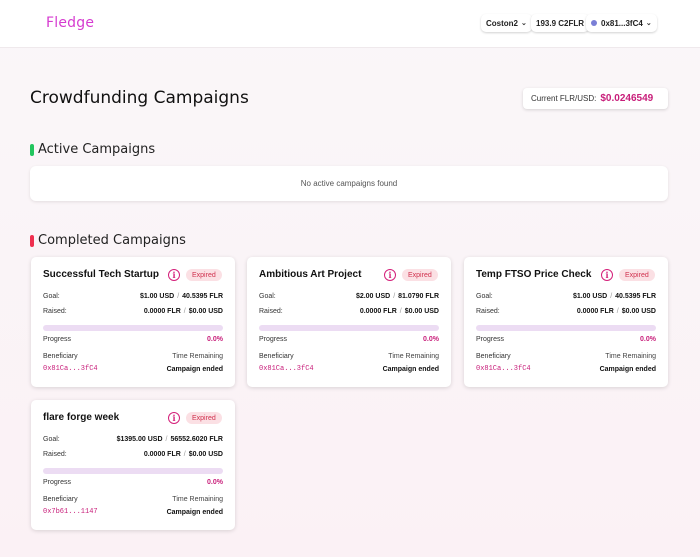 This screenshot has height=557, width=700. I want to click on goal-value: $2.00 USD/81.0790 FLR, so click(397, 296).